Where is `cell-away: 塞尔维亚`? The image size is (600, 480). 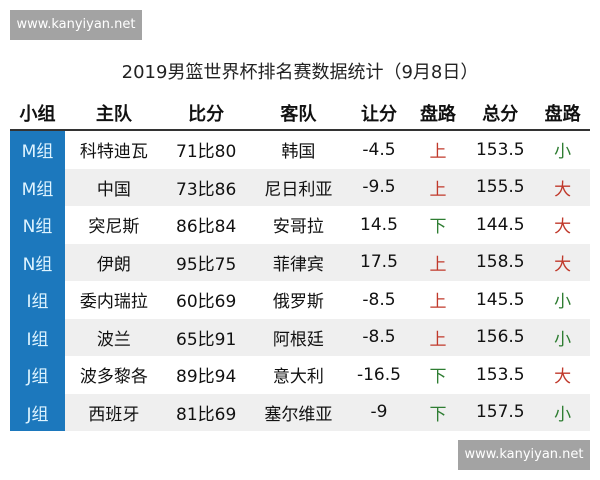
cell-away: 塞尔维亚 is located at coordinates (298, 412).